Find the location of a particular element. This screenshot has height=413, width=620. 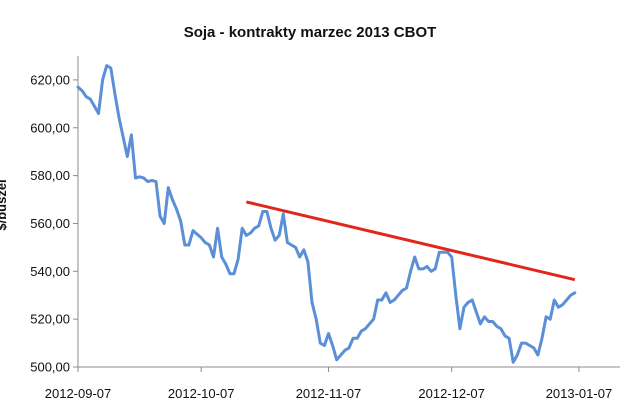

x-tick-label: 2012-09-07 is located at coordinates (78, 393).